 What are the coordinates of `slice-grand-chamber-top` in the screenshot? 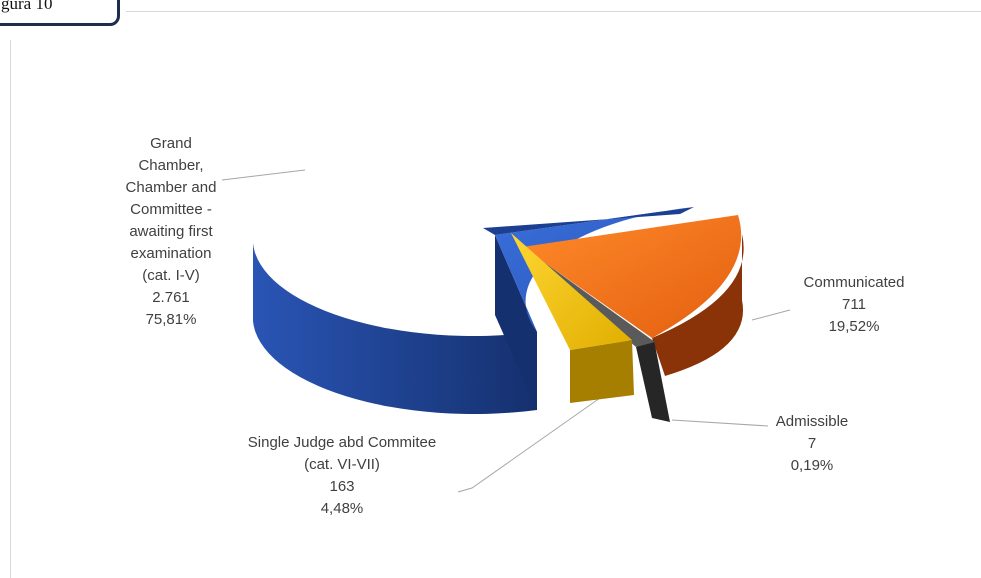 It's located at (594, 269).